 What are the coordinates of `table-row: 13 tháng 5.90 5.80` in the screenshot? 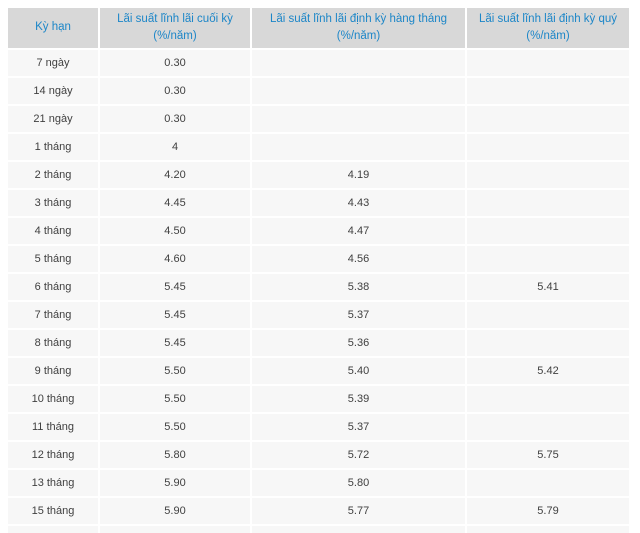 It's located at (318, 483).